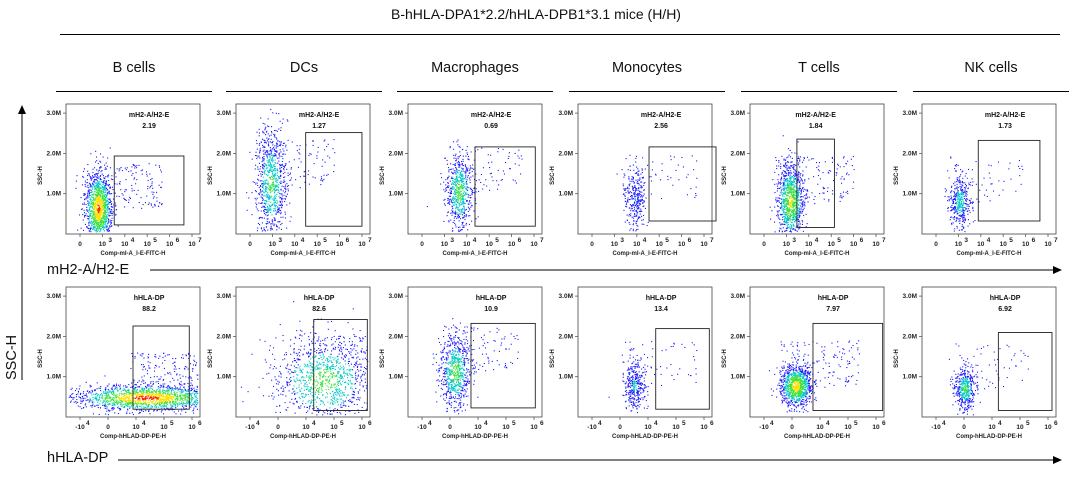 This screenshot has width=1072, height=478. What do you see at coordinates (172, 423) in the screenshot?
I see `x-tick-exponent: 5` at bounding box center [172, 423].